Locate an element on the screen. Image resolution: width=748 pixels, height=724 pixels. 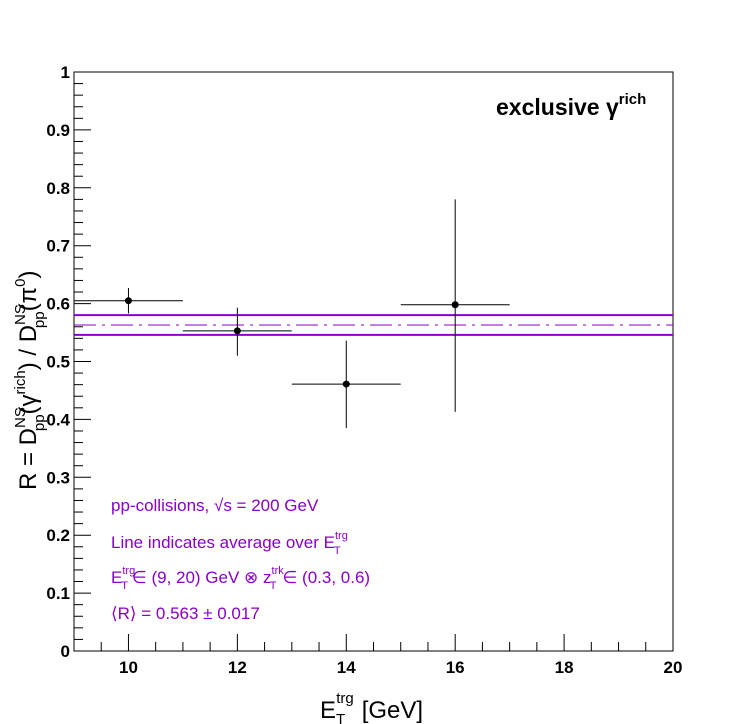
x-tick-label: 10 is located at coordinates (128, 667).